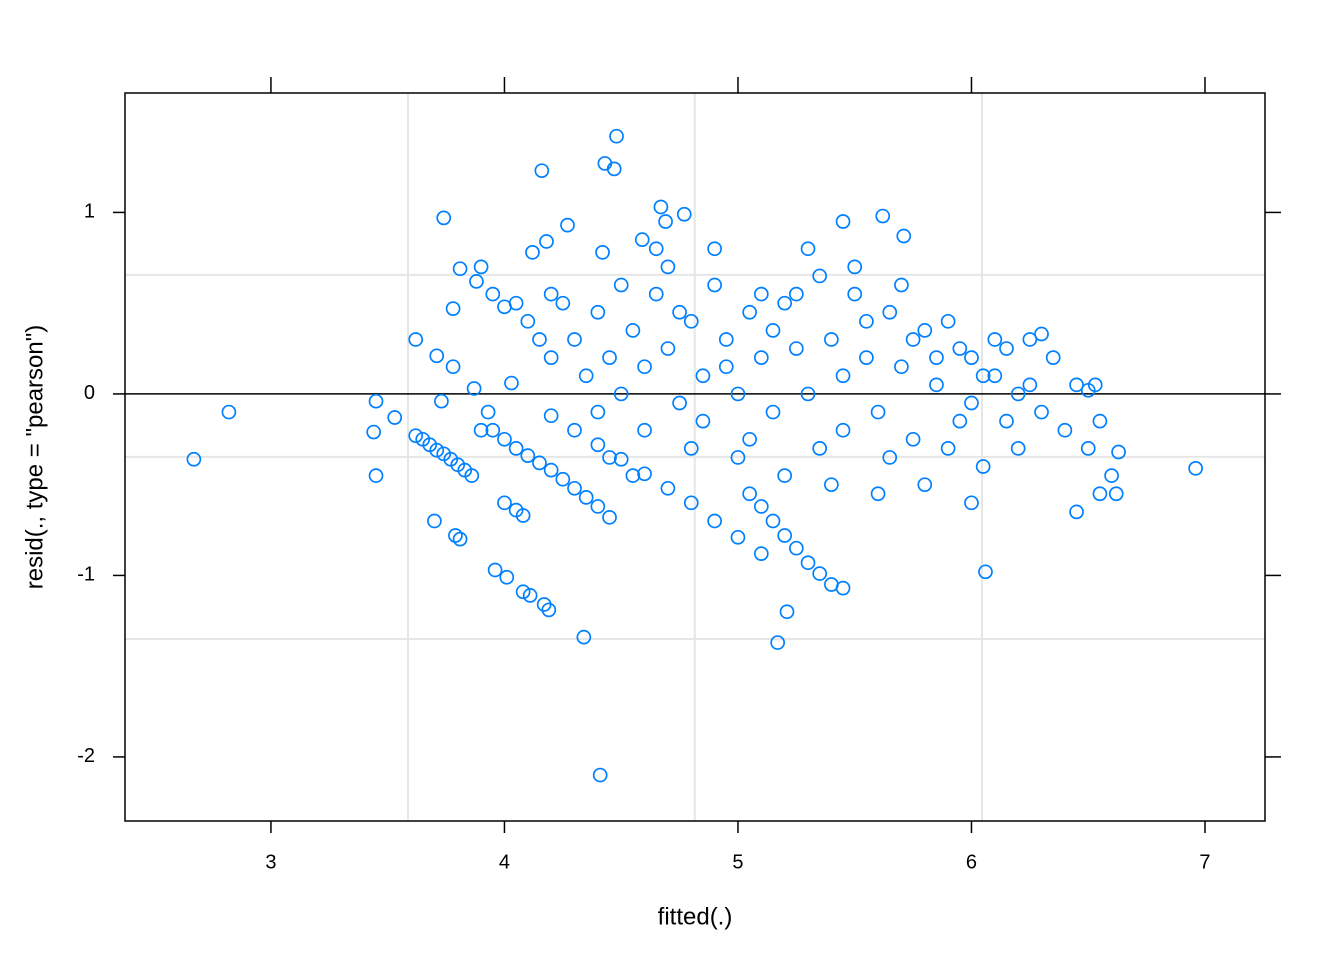 Image resolution: width=1344 pixels, height=965 pixels. What do you see at coordinates (89, 393) in the screenshot?
I see `y-tick-label: 0` at bounding box center [89, 393].